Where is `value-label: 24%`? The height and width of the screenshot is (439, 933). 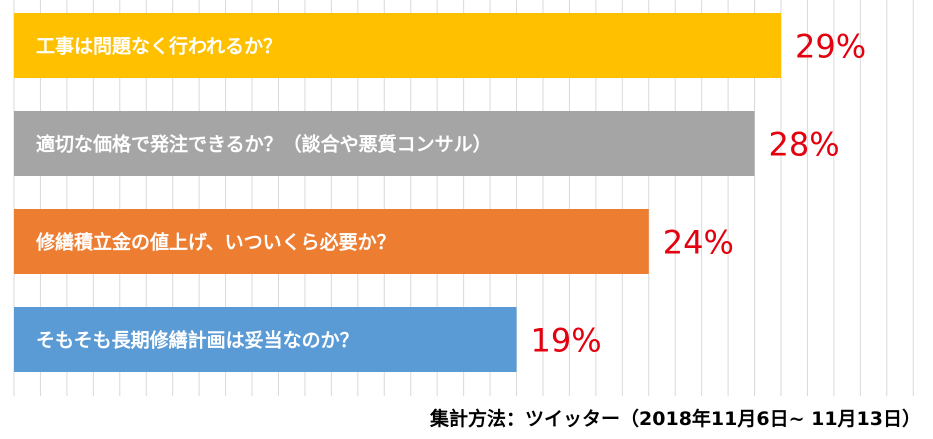
value-label: 24% is located at coordinates (698, 243).